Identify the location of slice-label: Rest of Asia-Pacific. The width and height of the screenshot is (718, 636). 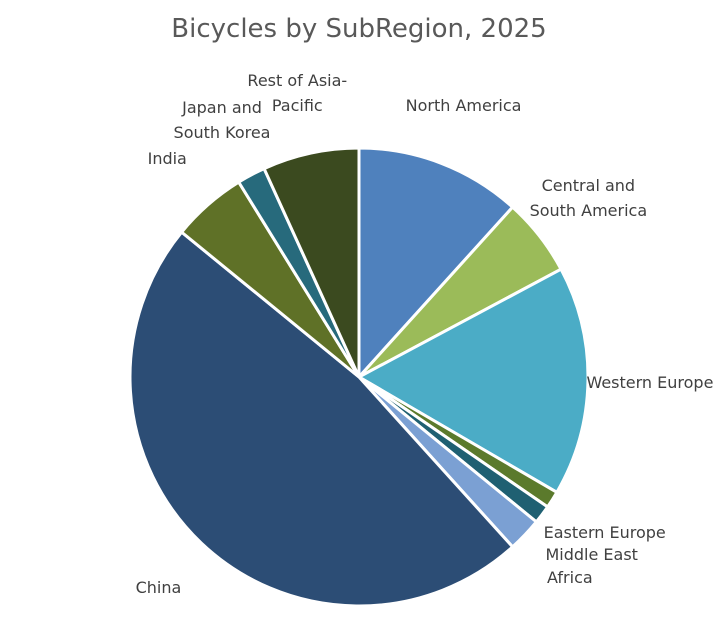
(297, 92).